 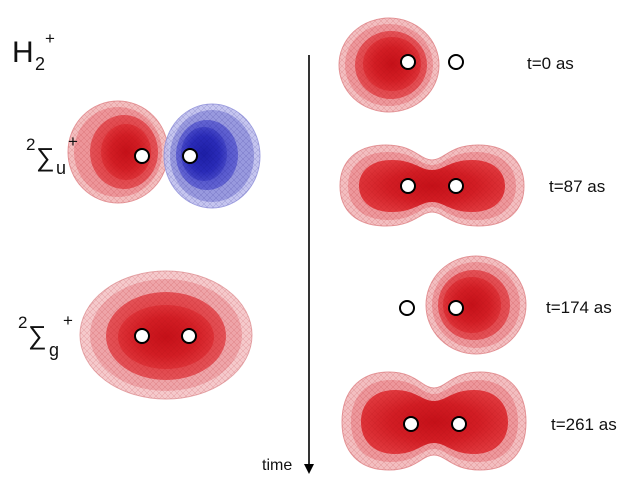 What do you see at coordinates (54, 350) in the screenshot?
I see `sigma-g-subscript: g` at bounding box center [54, 350].